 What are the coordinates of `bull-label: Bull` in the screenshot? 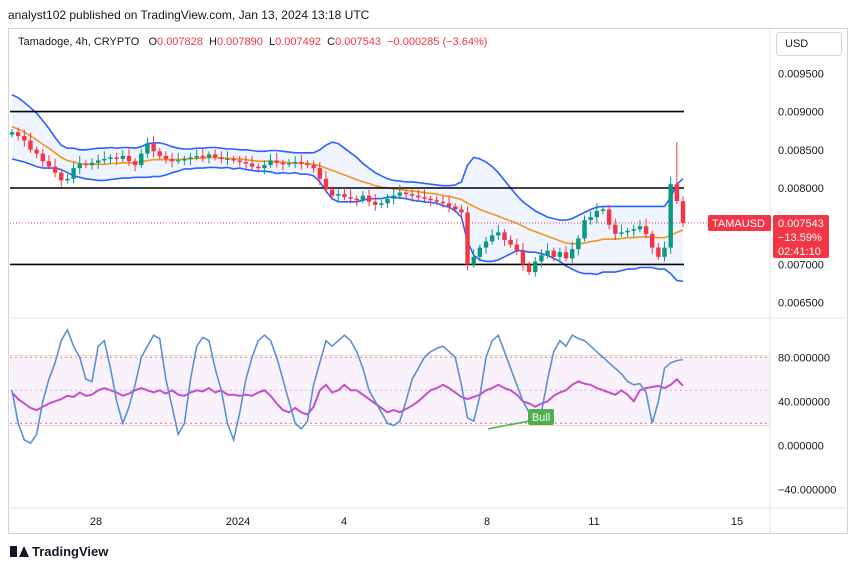 It's located at (541, 418).